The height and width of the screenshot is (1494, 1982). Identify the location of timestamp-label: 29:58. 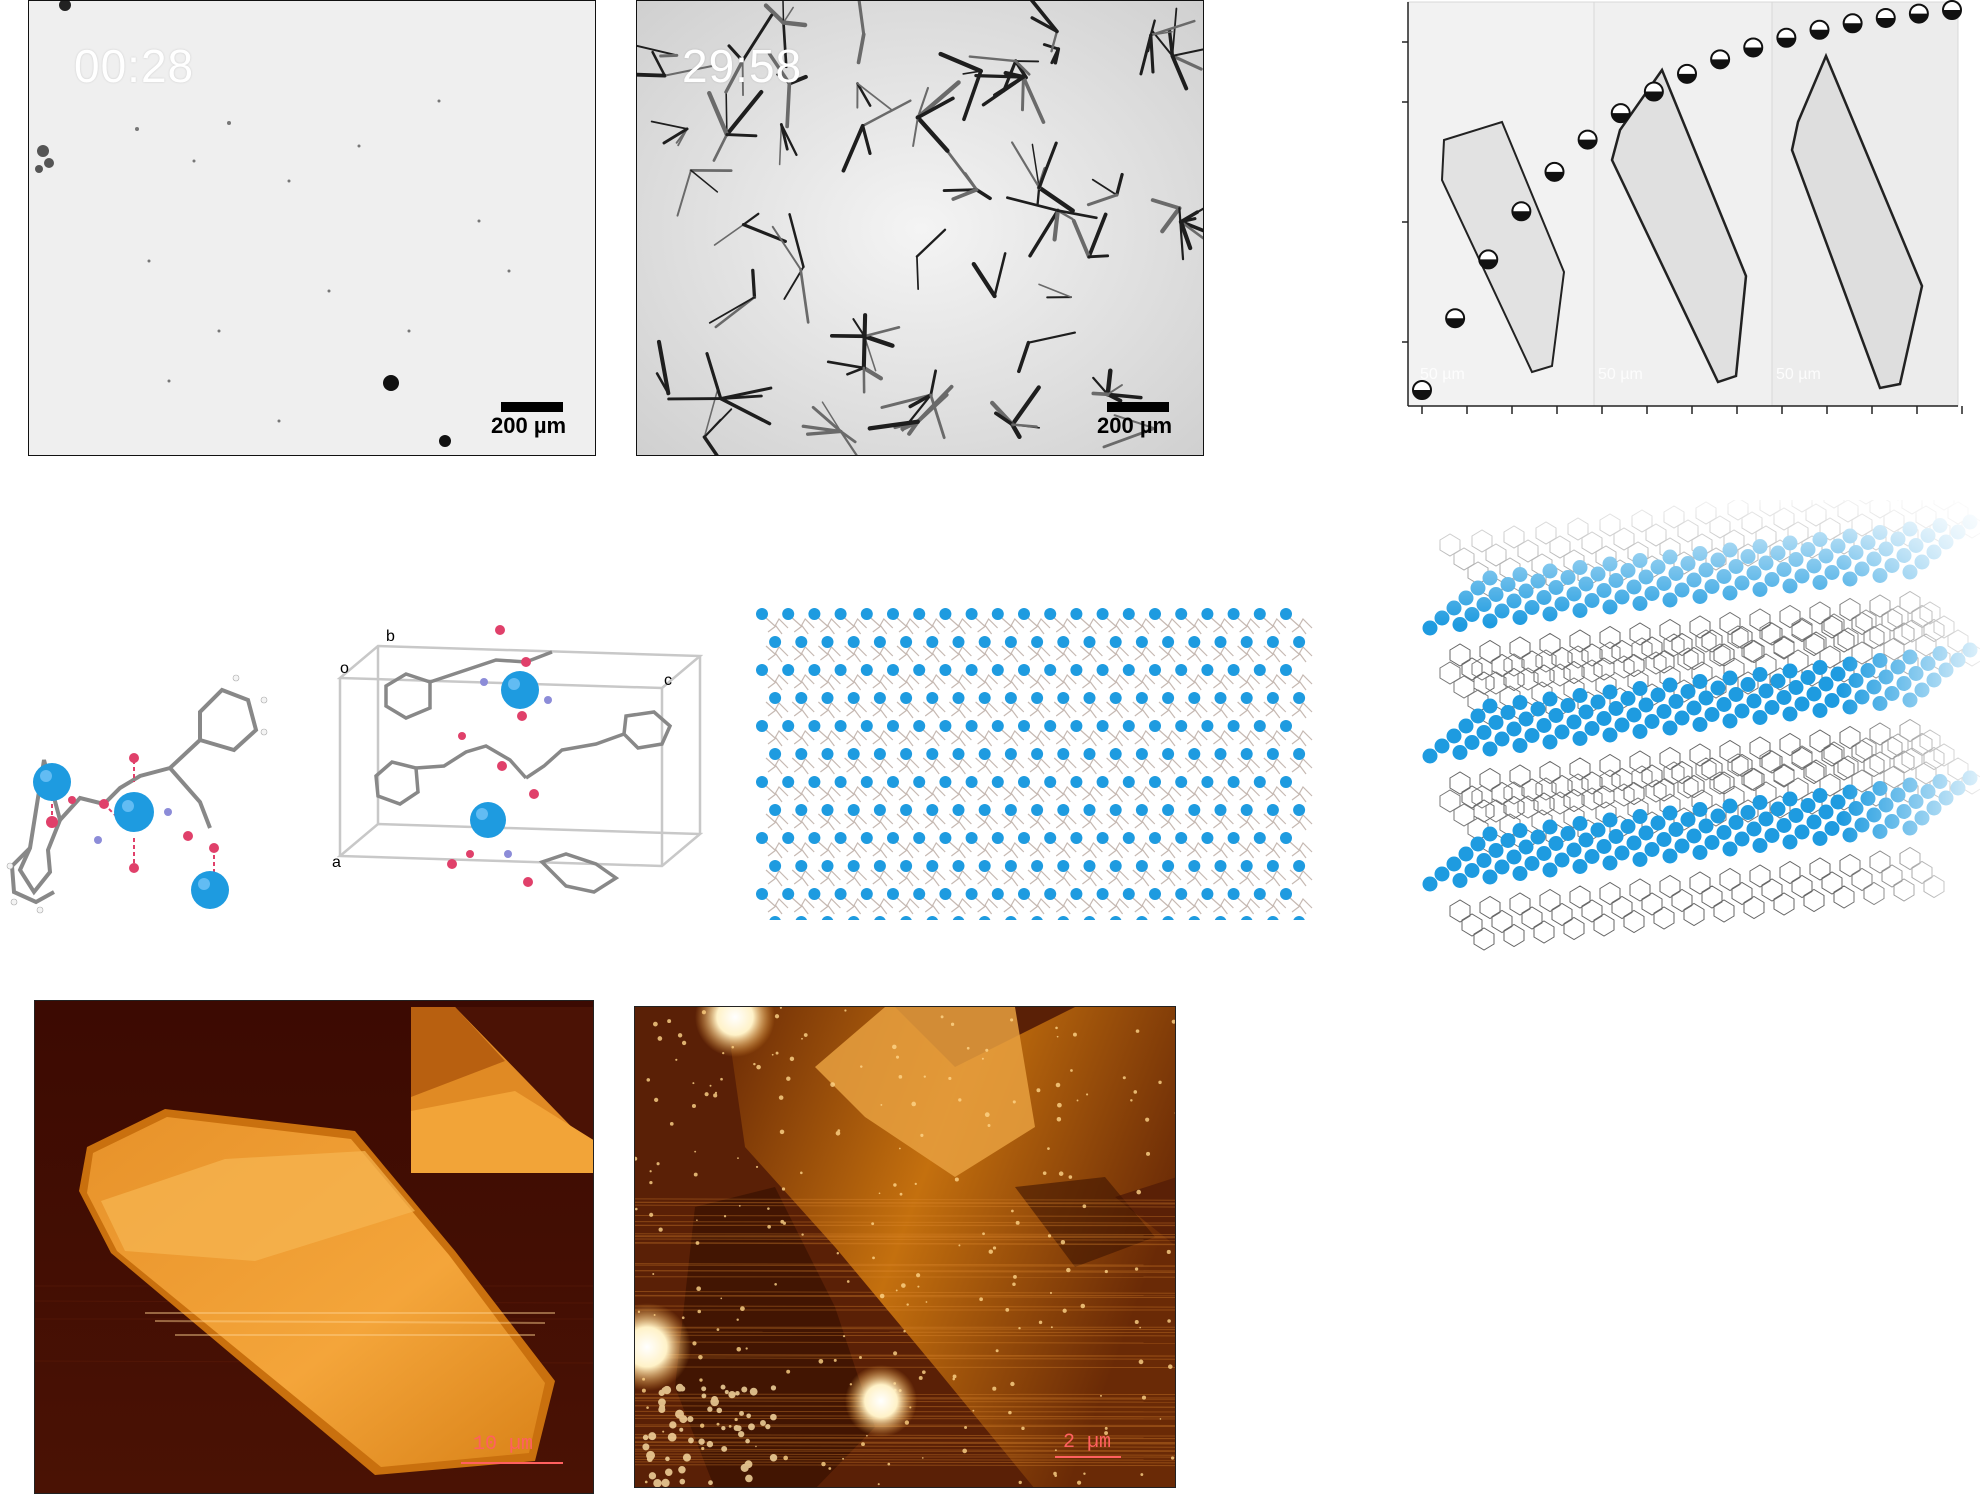
(742, 66).